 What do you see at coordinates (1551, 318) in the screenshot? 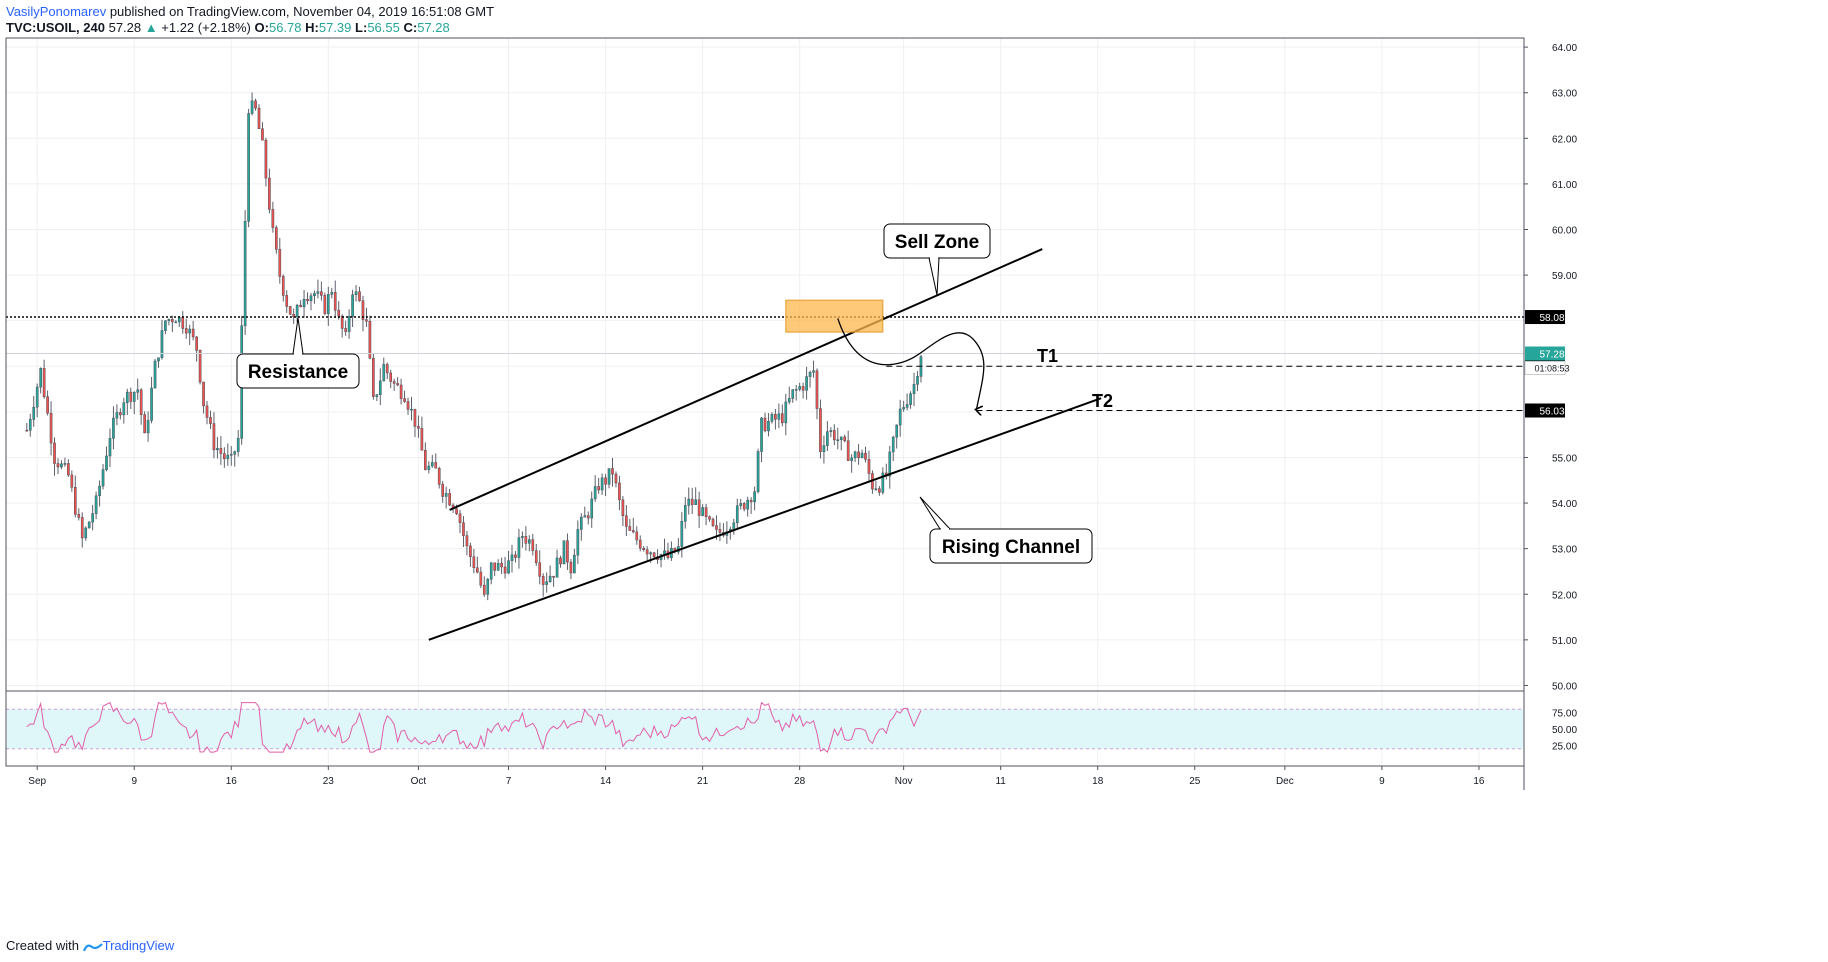
I see `price-label: 58.08` at bounding box center [1551, 318].